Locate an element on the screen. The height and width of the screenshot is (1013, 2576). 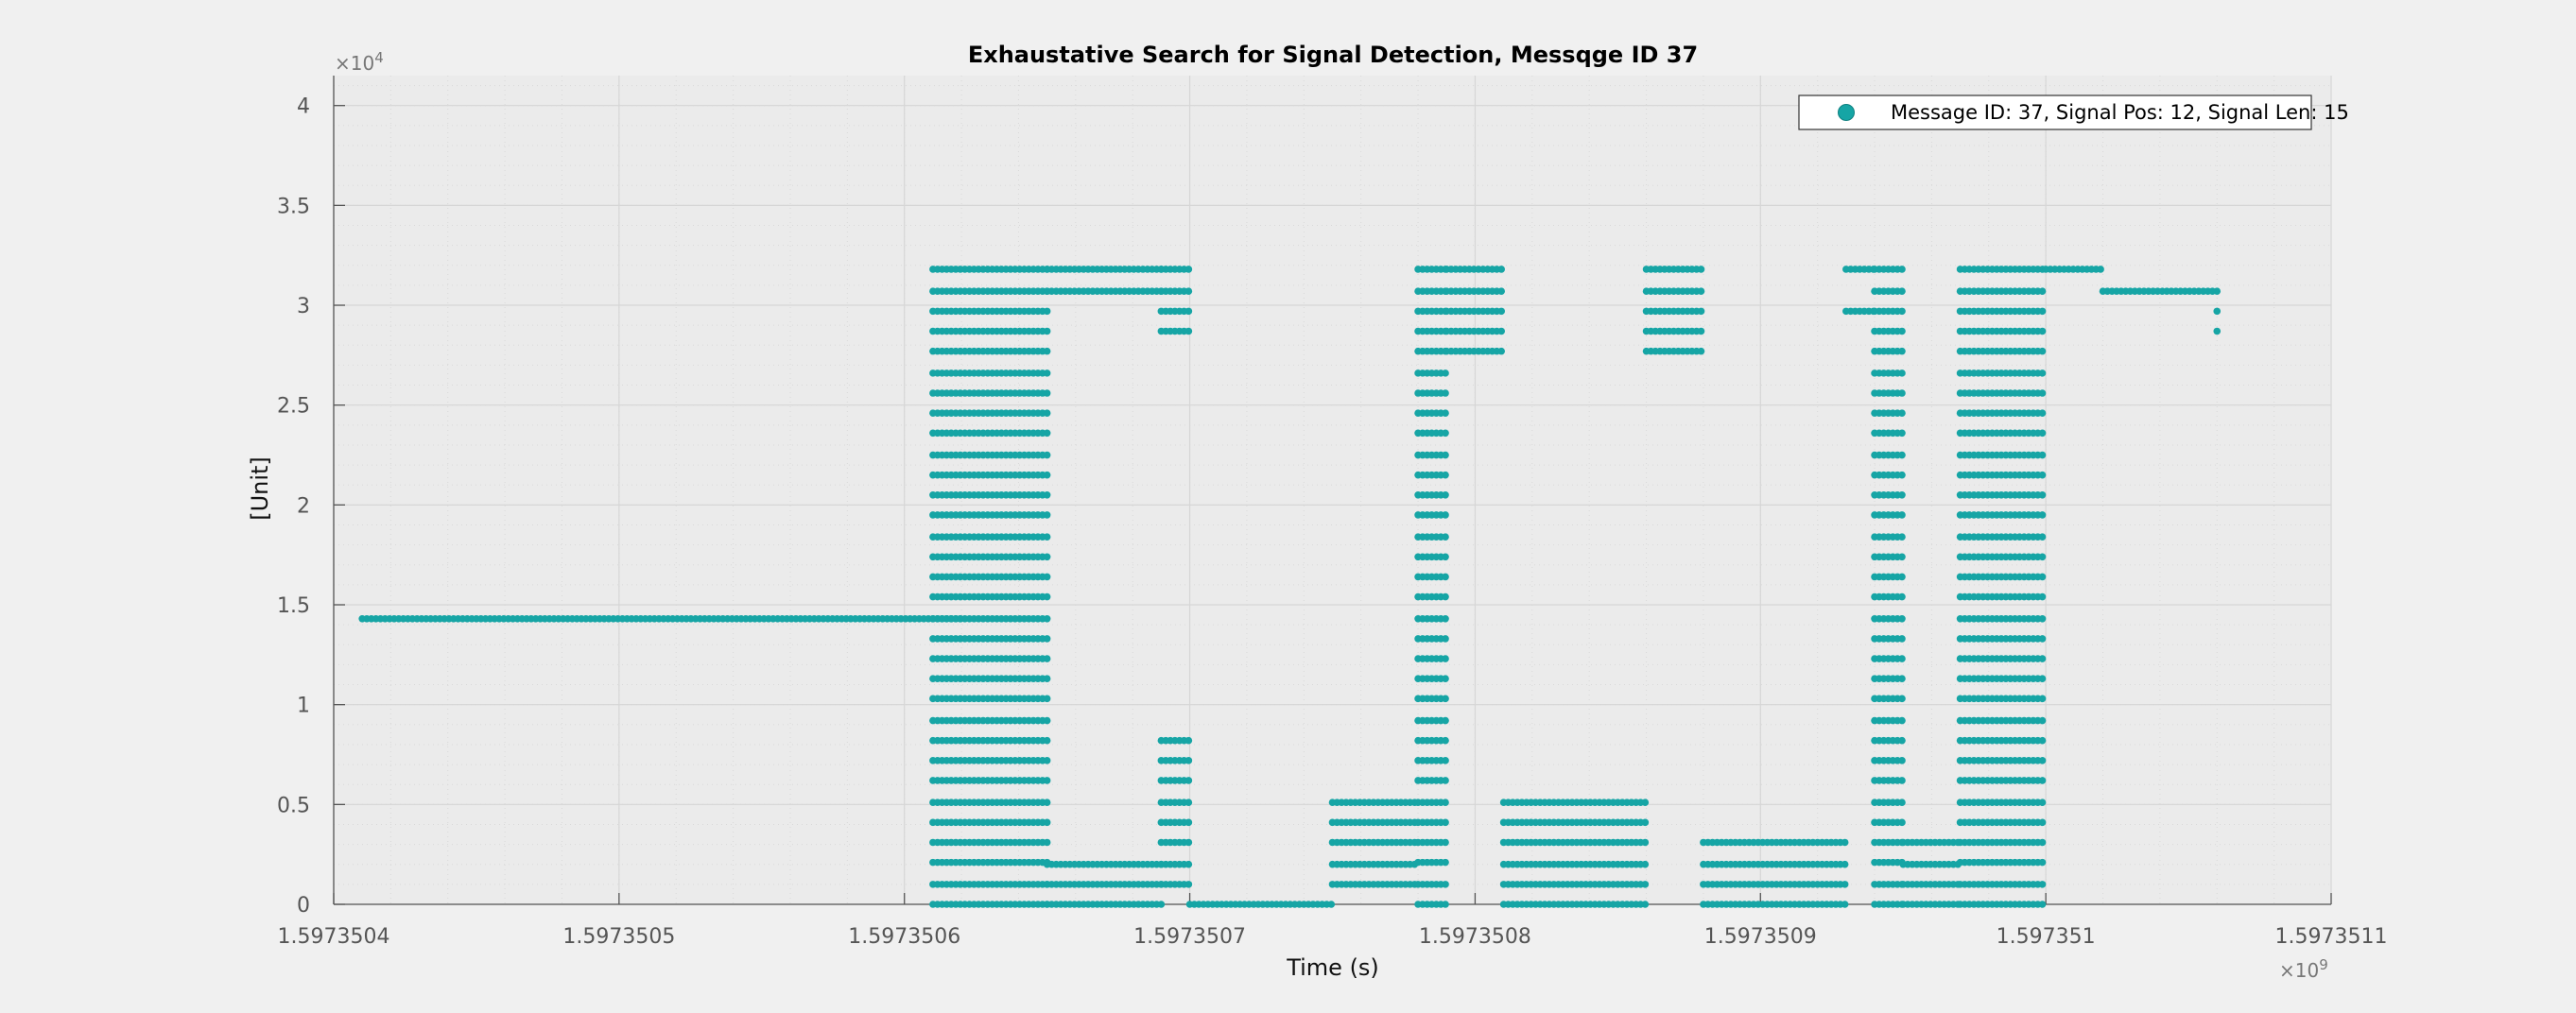
y-tick-label: 1.5 is located at coordinates (293, 606).